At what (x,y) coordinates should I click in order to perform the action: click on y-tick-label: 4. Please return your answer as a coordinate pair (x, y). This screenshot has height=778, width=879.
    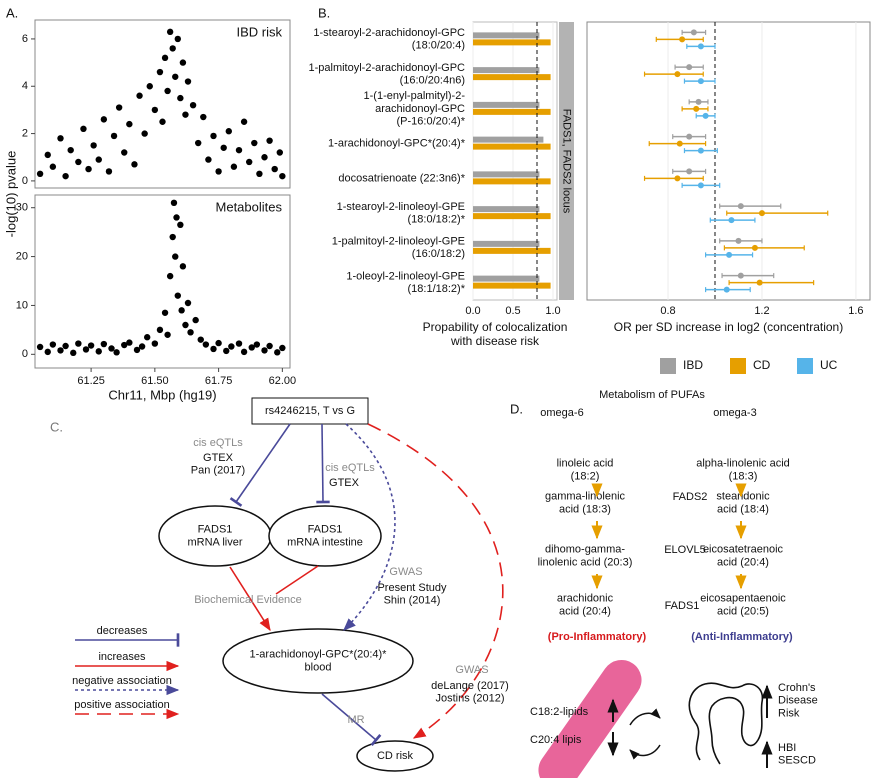
    Looking at the image, I should click on (25, 86).